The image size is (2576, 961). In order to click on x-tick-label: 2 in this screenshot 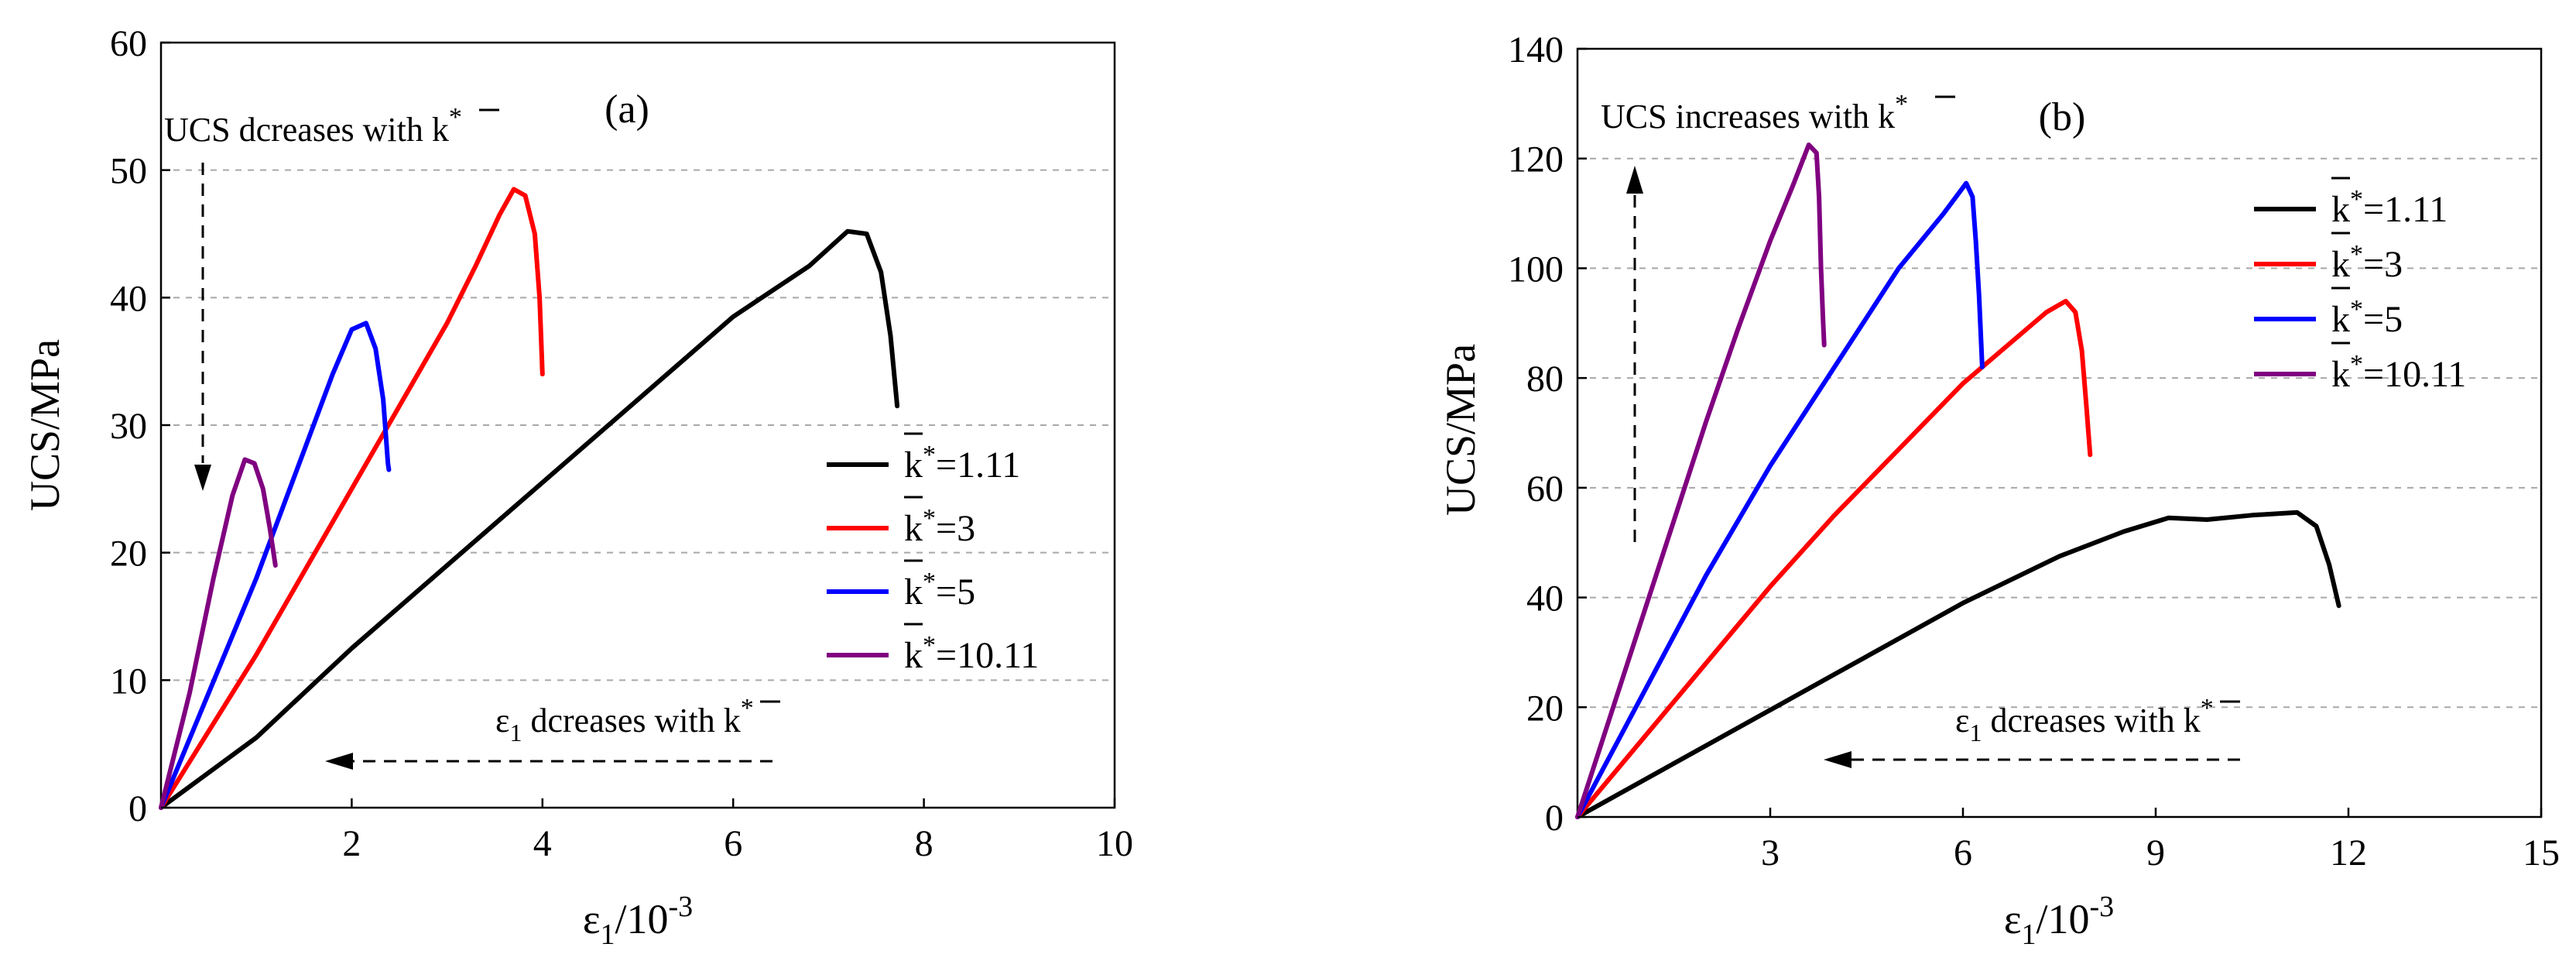, I will do `click(351, 843)`.